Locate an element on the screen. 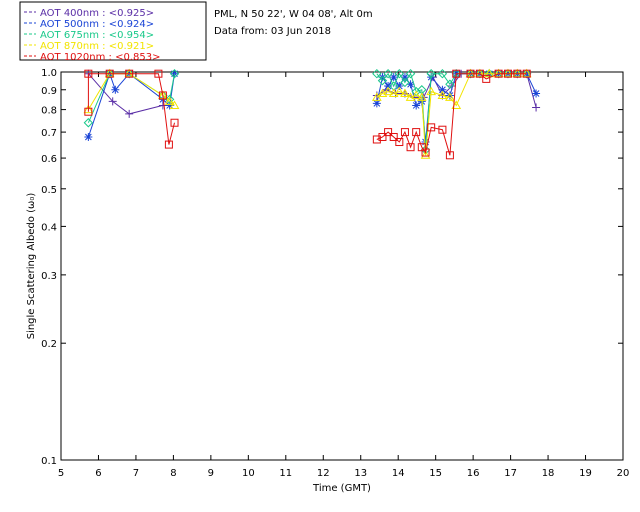 This screenshot has height=512, width=640. y-tick-label: 0.4 is located at coordinates (49, 227).